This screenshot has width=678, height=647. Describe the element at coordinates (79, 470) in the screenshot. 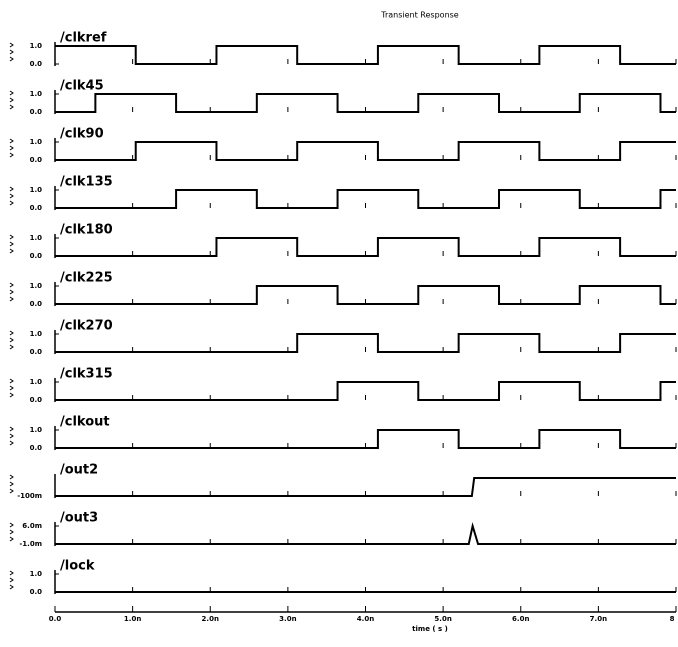

I see `signal-name: /out2` at that location.